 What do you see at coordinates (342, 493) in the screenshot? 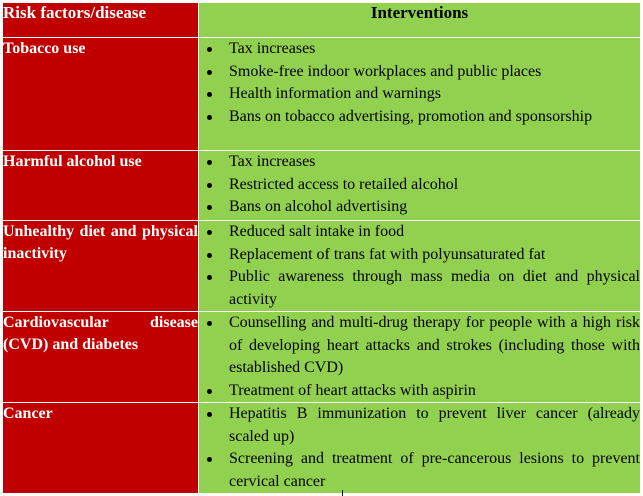
I see `page-cursor-mark` at bounding box center [342, 493].